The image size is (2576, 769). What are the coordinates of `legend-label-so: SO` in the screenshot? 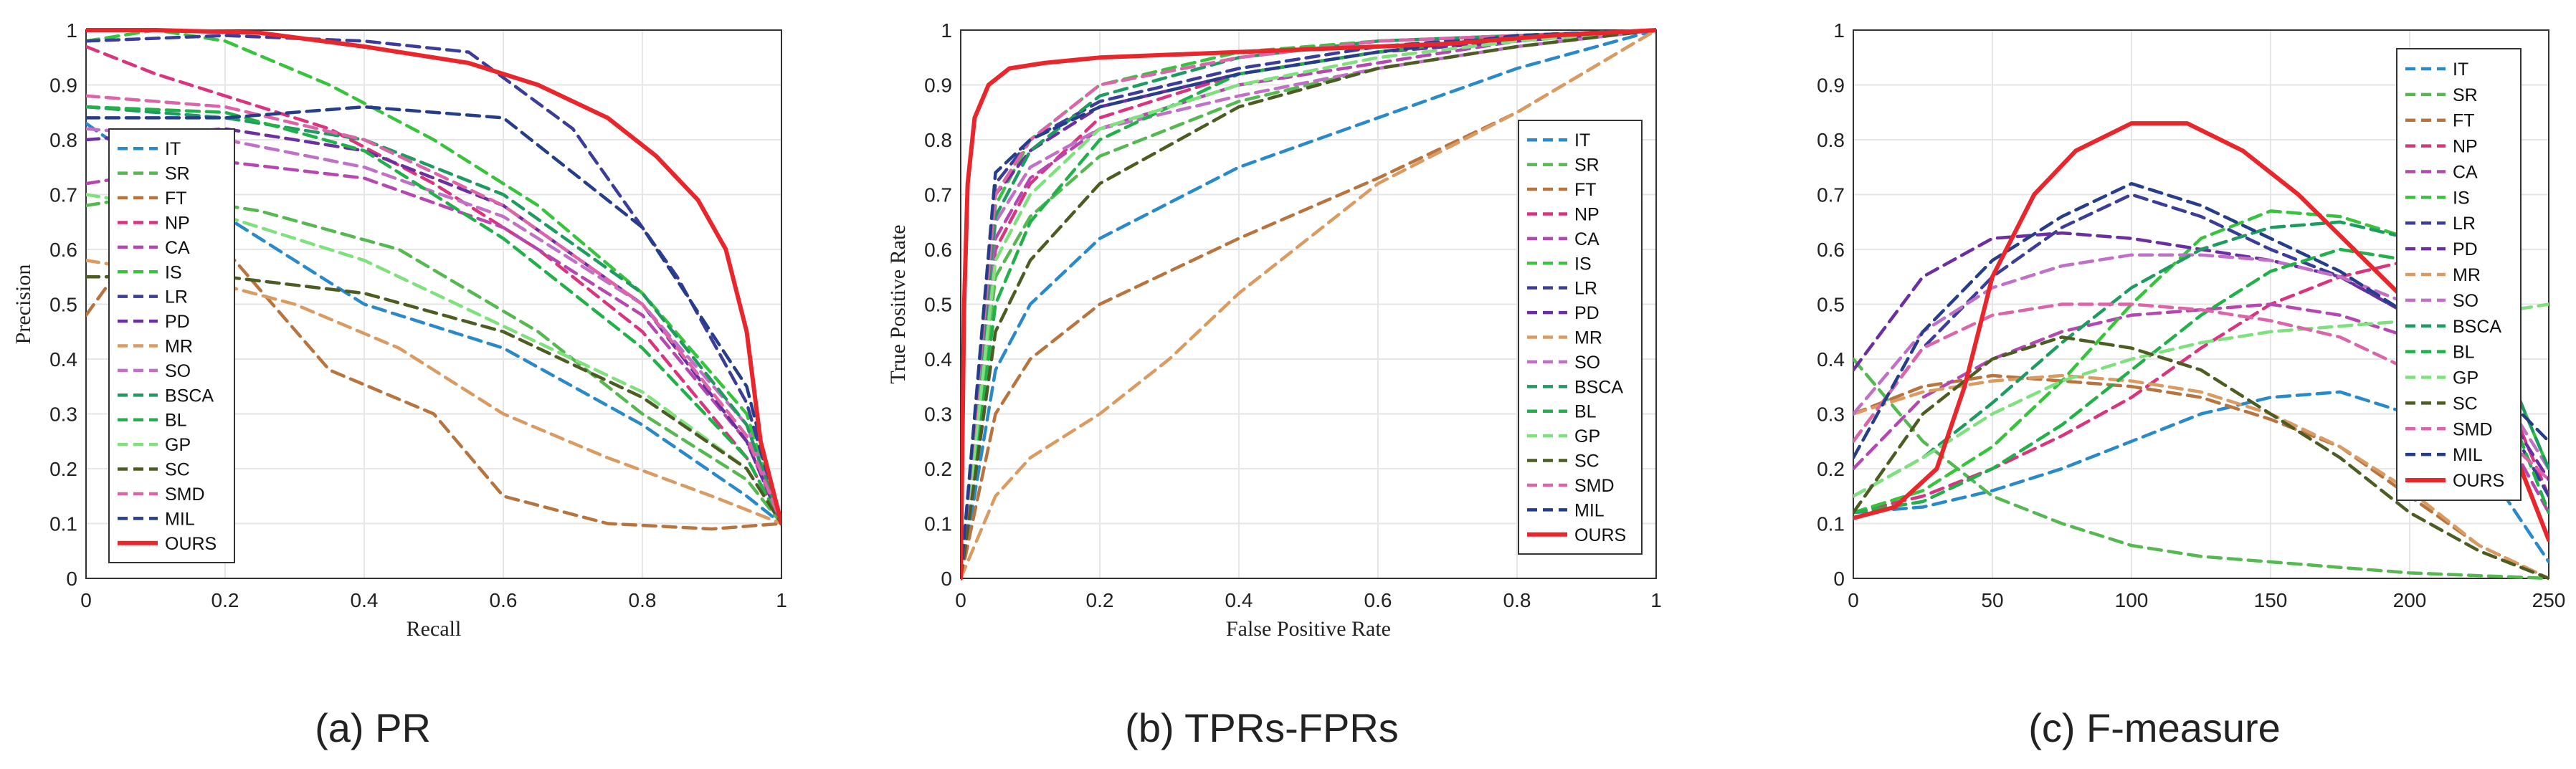 It's located at (2465, 301).